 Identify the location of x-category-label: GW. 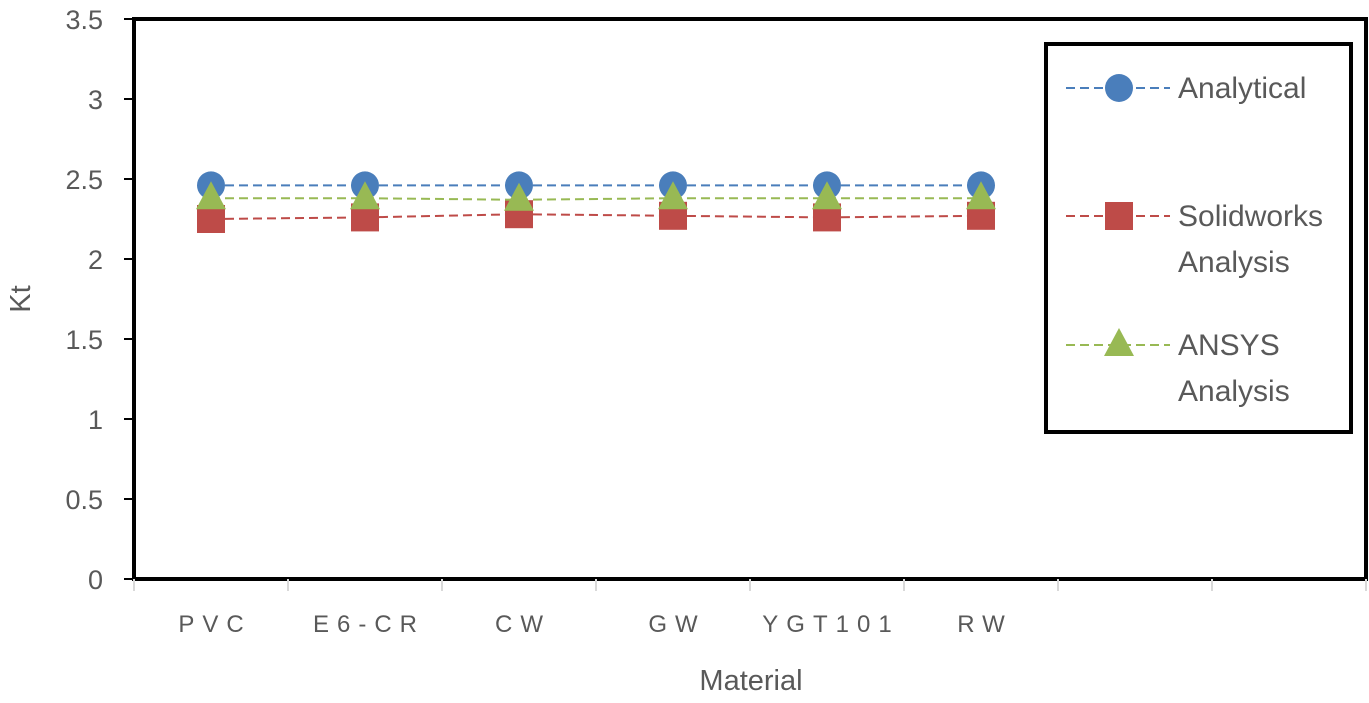
(676, 624).